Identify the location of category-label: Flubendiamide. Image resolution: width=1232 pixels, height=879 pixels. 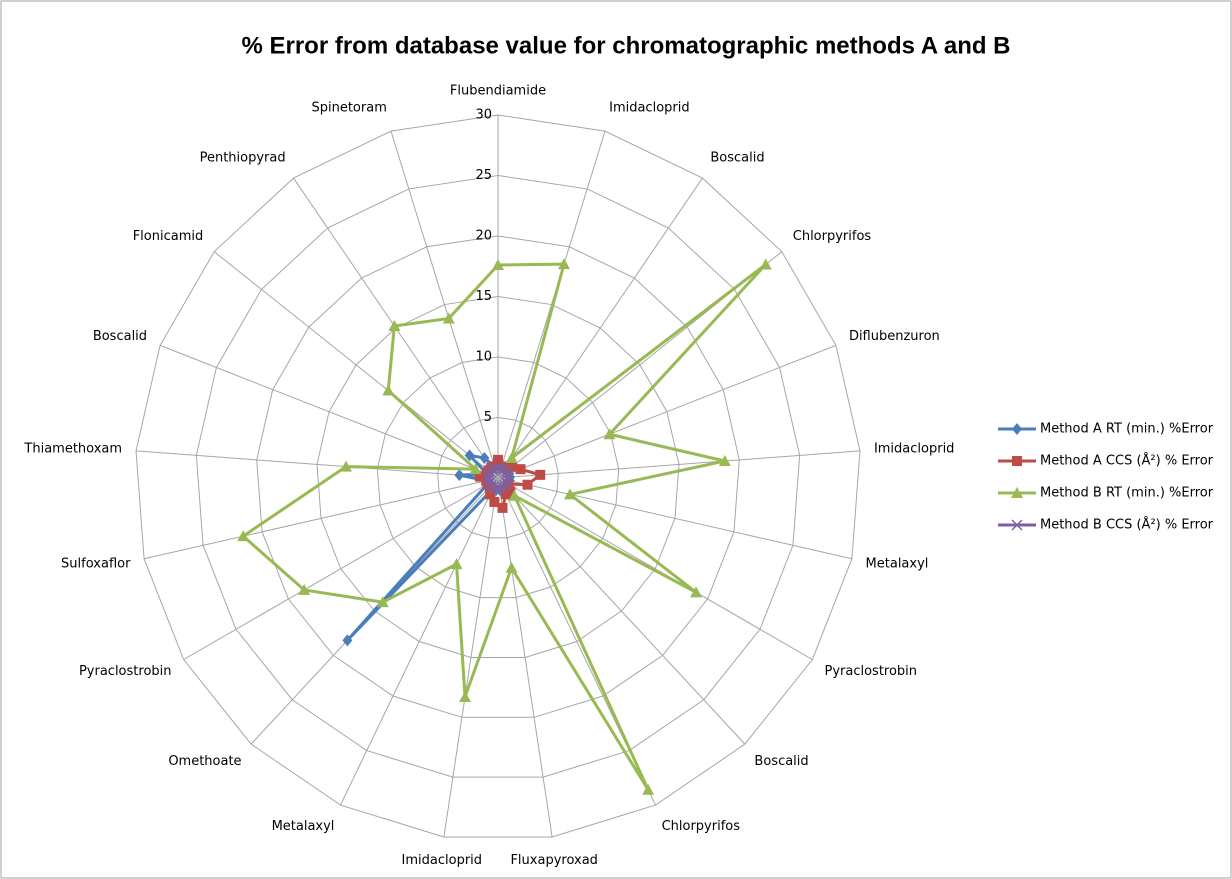
(498, 91).